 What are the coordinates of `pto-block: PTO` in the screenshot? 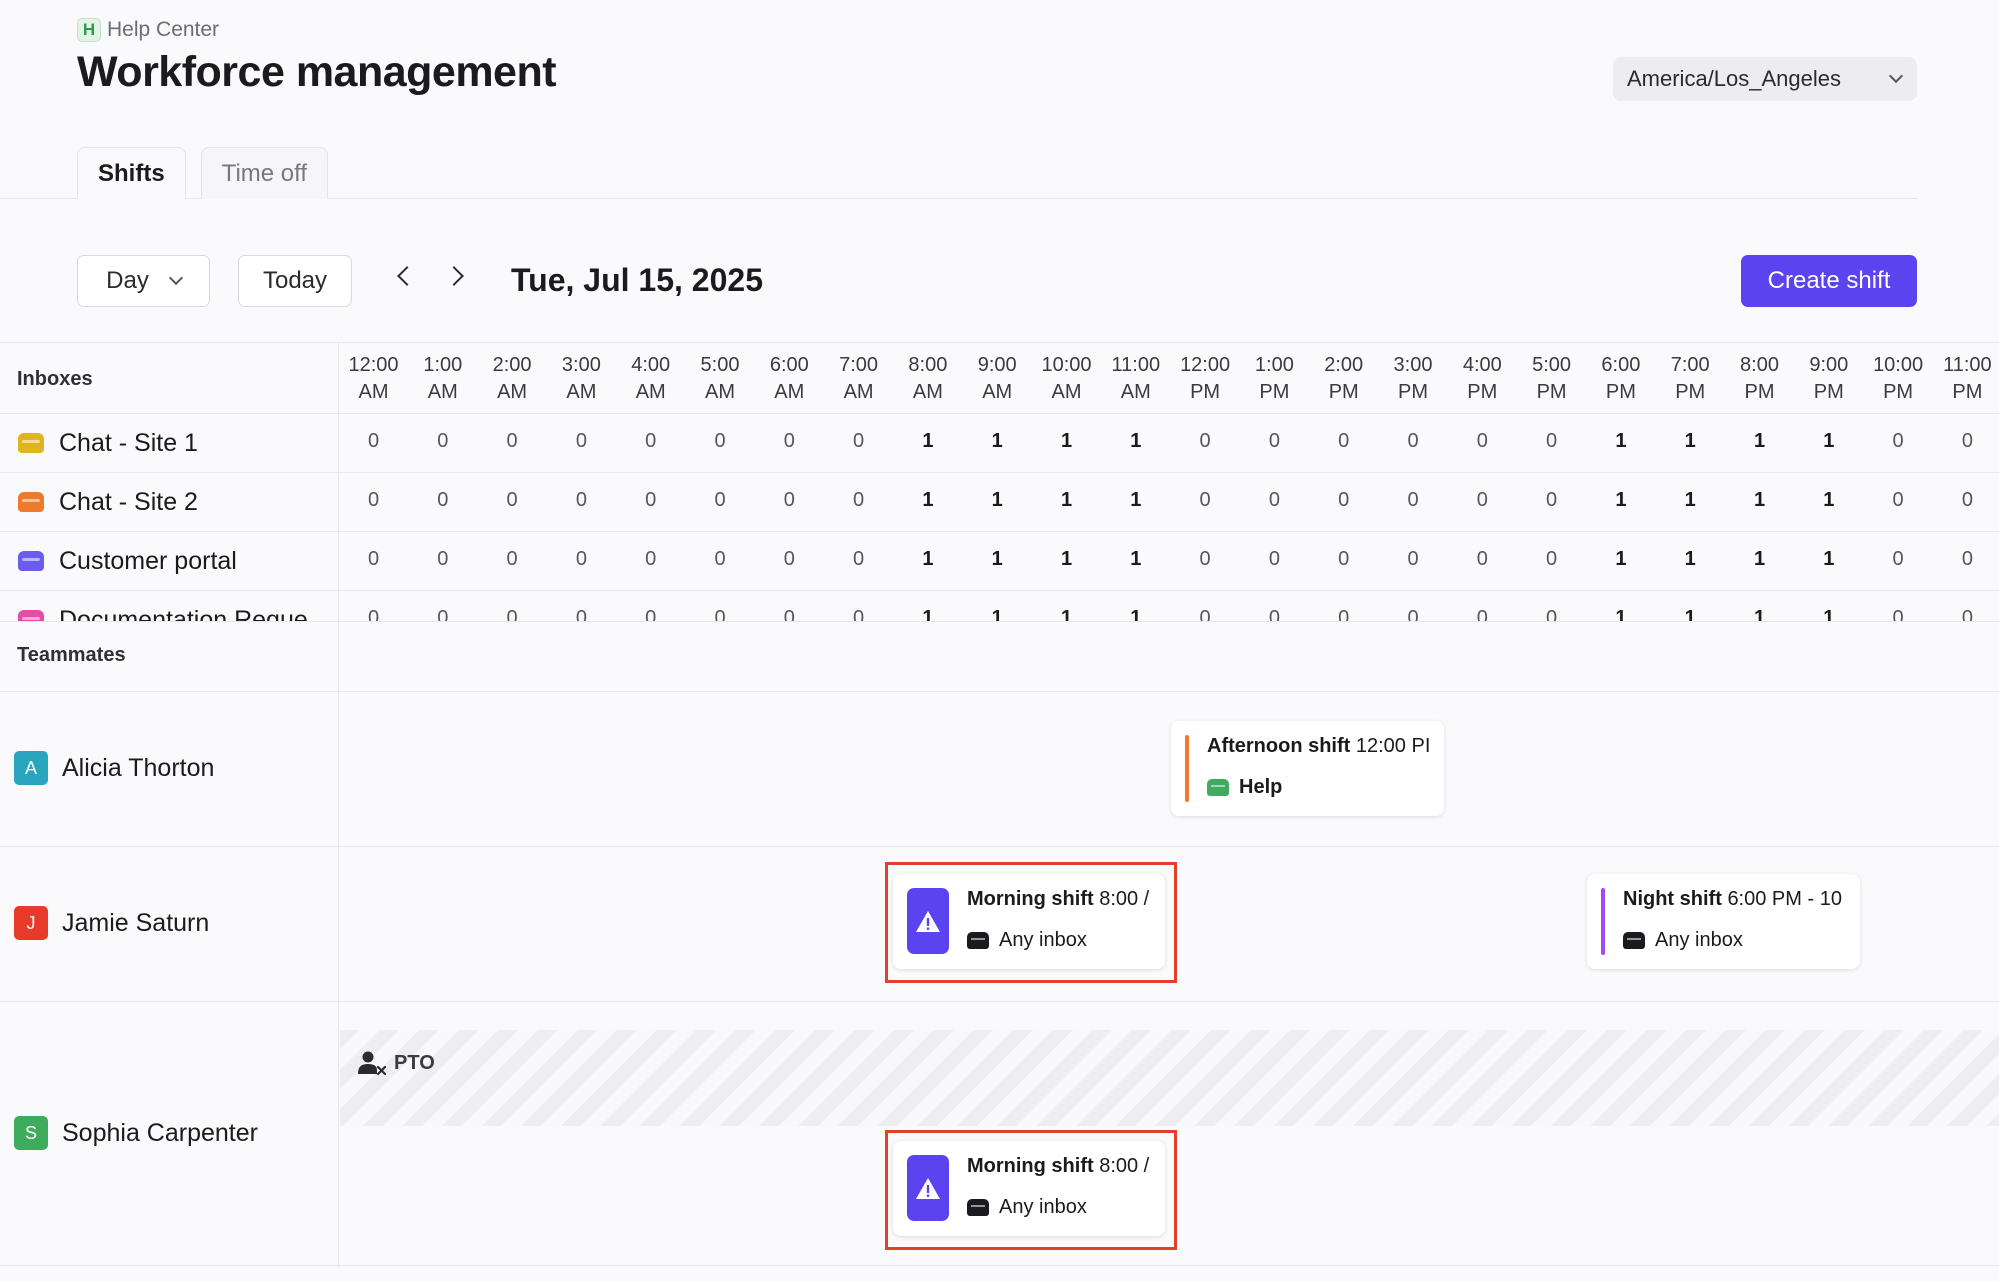 It's located at (1169, 1078).